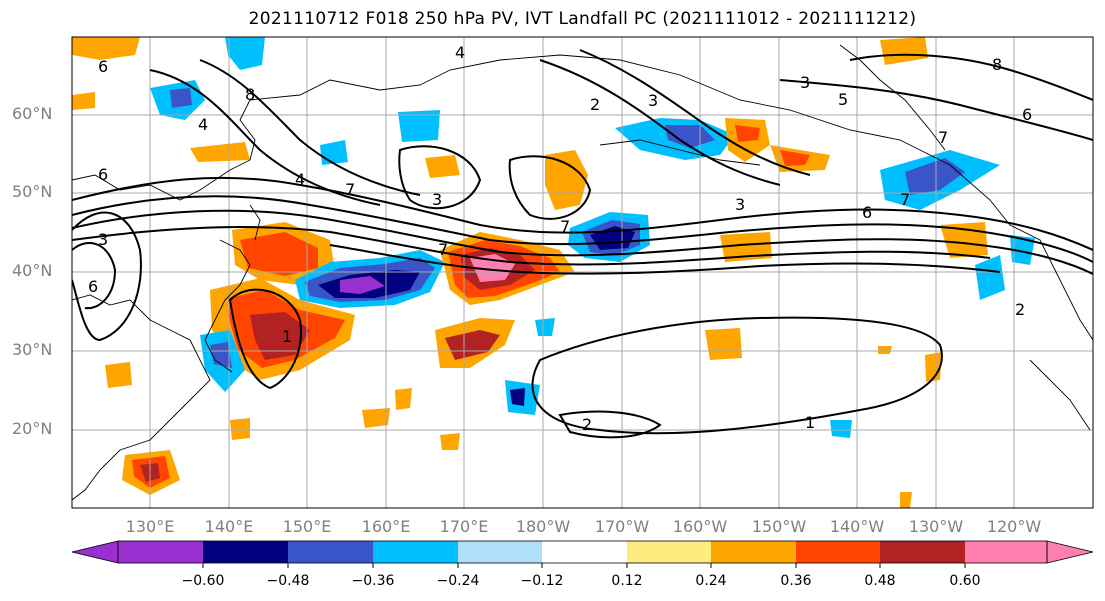 This screenshot has height=601, width=1105. Describe the element at coordinates (95, 552) in the screenshot. I see `colorbar-left-arrow` at that location.